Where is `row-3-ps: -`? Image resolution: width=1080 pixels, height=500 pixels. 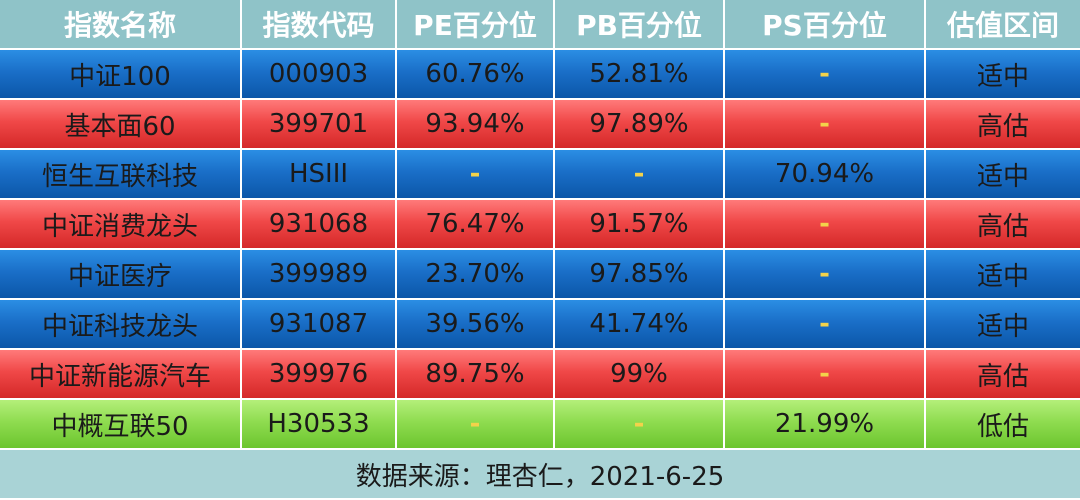
row-3-ps: - is located at coordinates (825, 225).